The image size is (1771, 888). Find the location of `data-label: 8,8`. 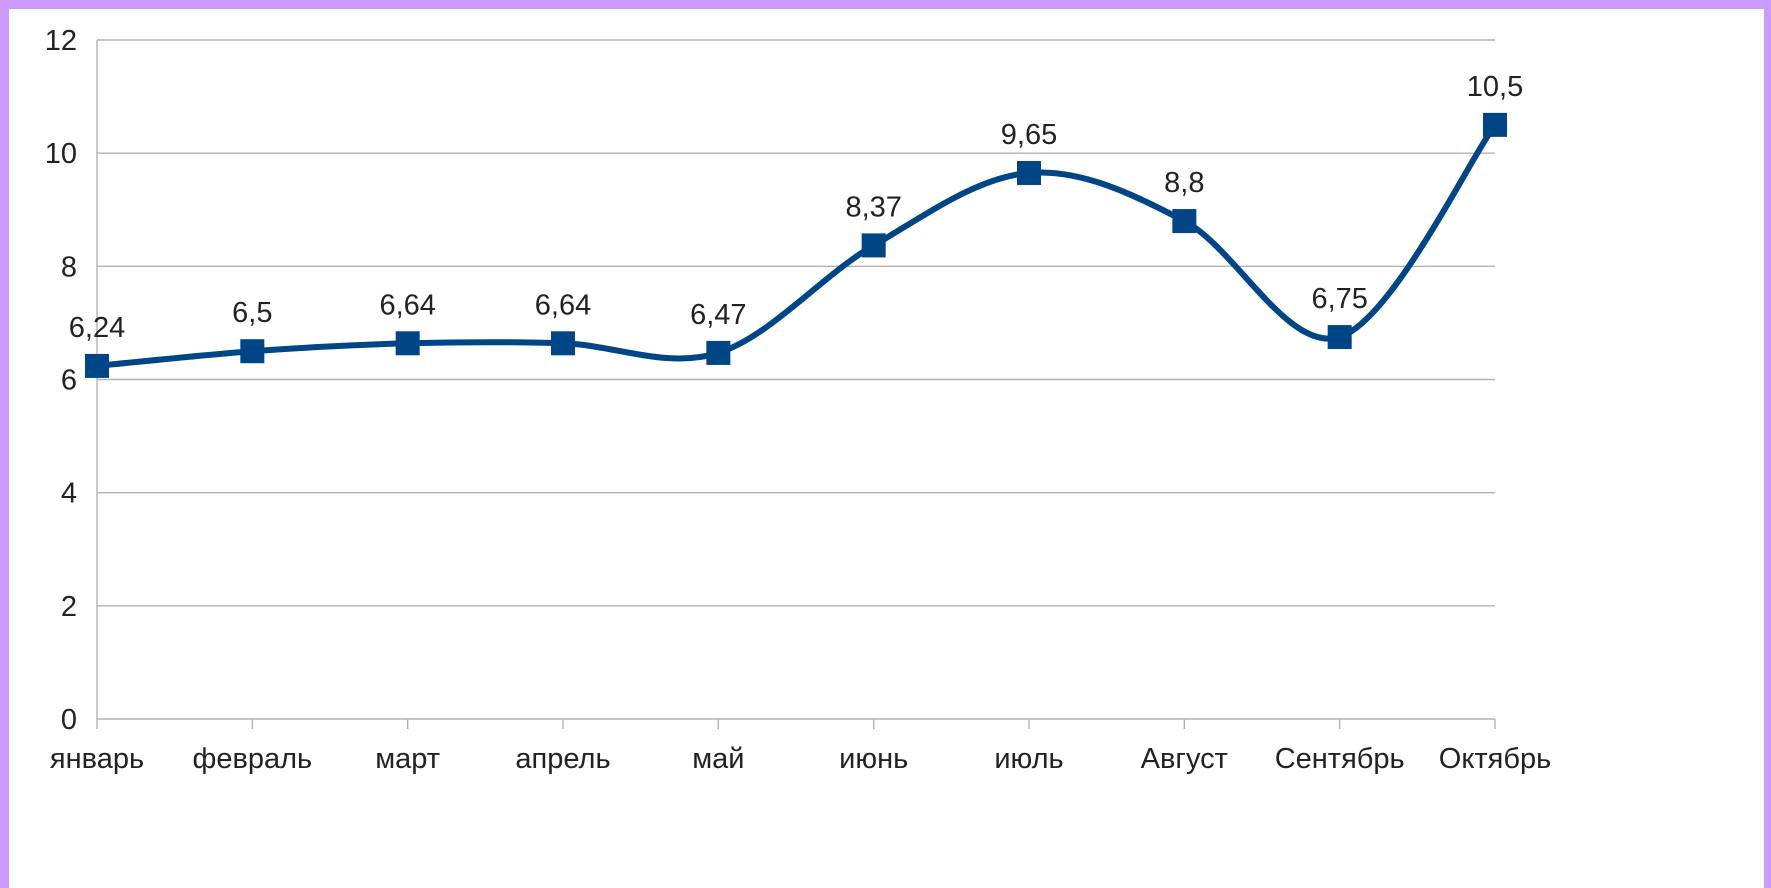

data-label: 8,8 is located at coordinates (1184, 183).